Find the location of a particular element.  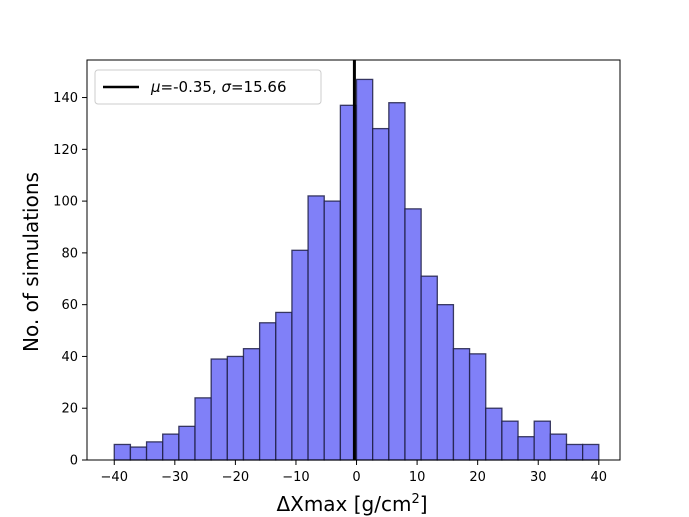

y-tick-label: 120 is located at coordinates (65, 150).